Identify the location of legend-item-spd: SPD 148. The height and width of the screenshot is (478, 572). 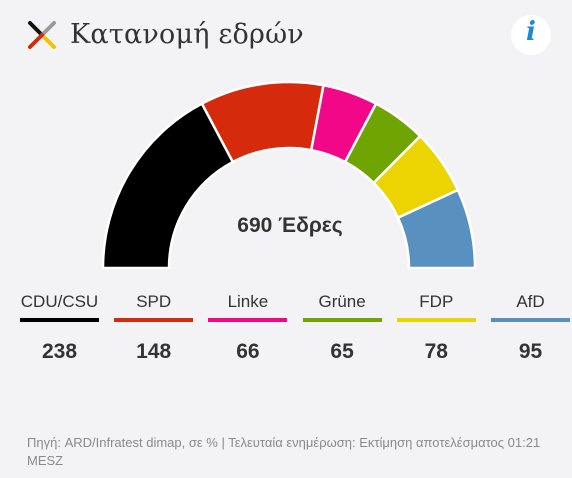
(154, 328).